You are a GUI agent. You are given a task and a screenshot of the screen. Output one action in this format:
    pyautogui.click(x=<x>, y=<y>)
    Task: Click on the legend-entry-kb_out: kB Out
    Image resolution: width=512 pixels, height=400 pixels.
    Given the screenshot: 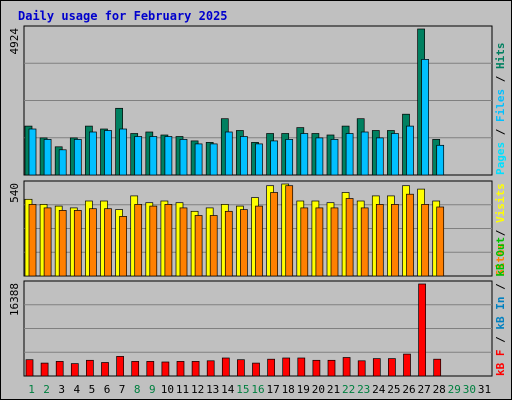 What is the action you would take?
    pyautogui.click(x=500, y=257)
    